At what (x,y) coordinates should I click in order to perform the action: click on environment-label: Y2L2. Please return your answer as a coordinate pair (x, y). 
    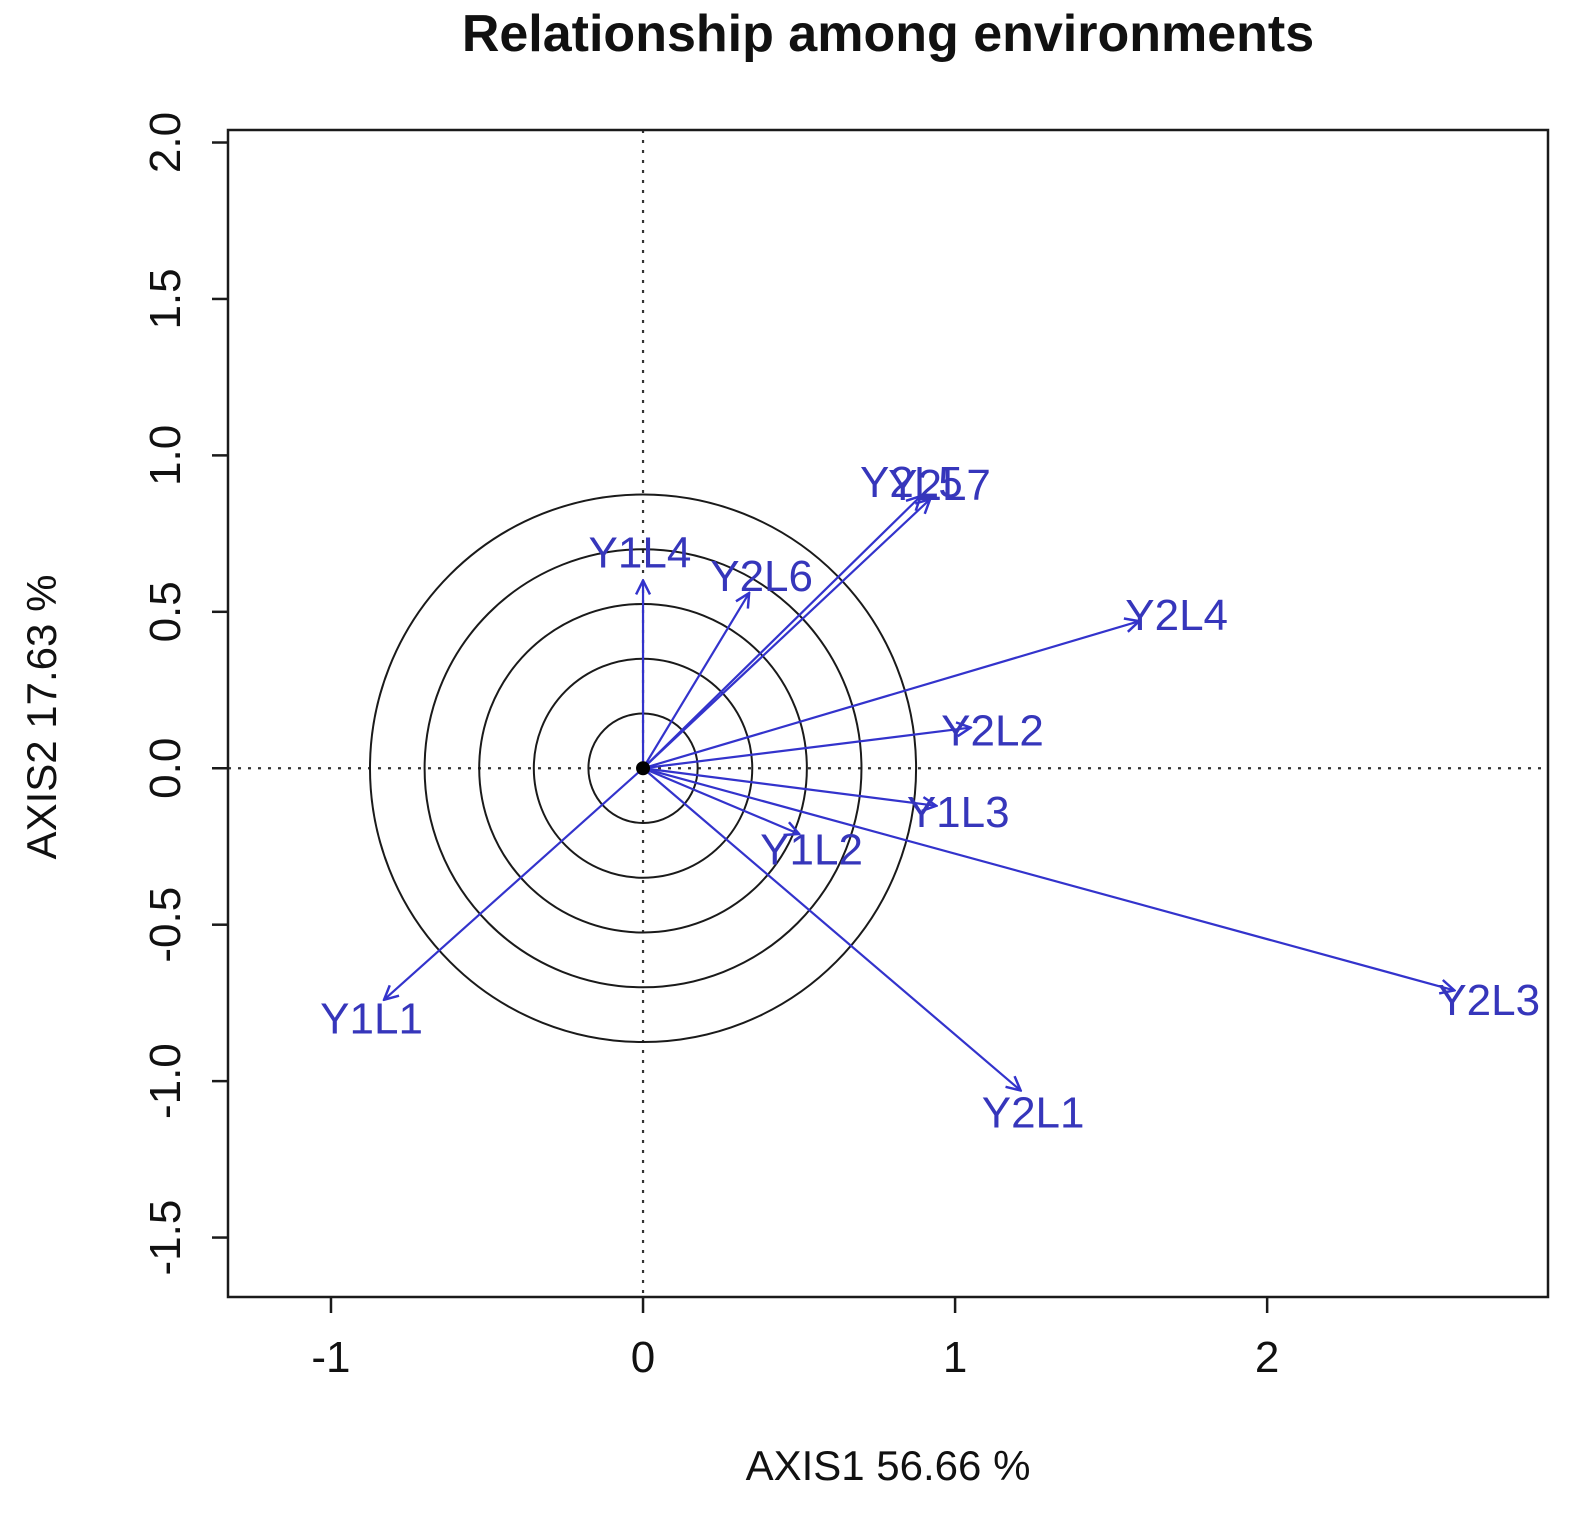
    Looking at the image, I should click on (992, 731).